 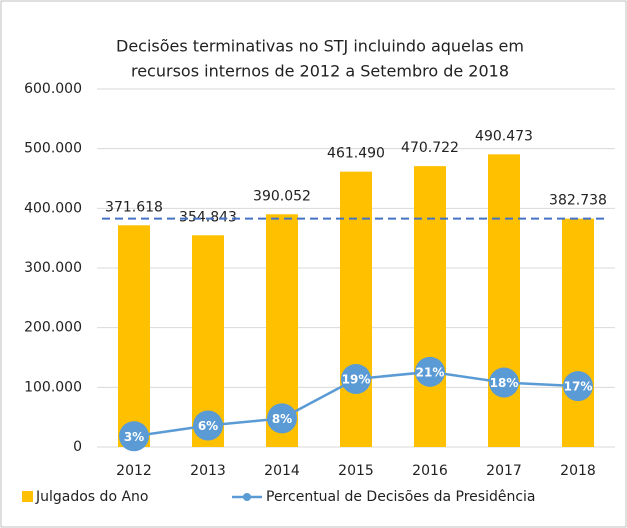 I want to click on y-tick-label: 200.000, so click(x=53, y=328).